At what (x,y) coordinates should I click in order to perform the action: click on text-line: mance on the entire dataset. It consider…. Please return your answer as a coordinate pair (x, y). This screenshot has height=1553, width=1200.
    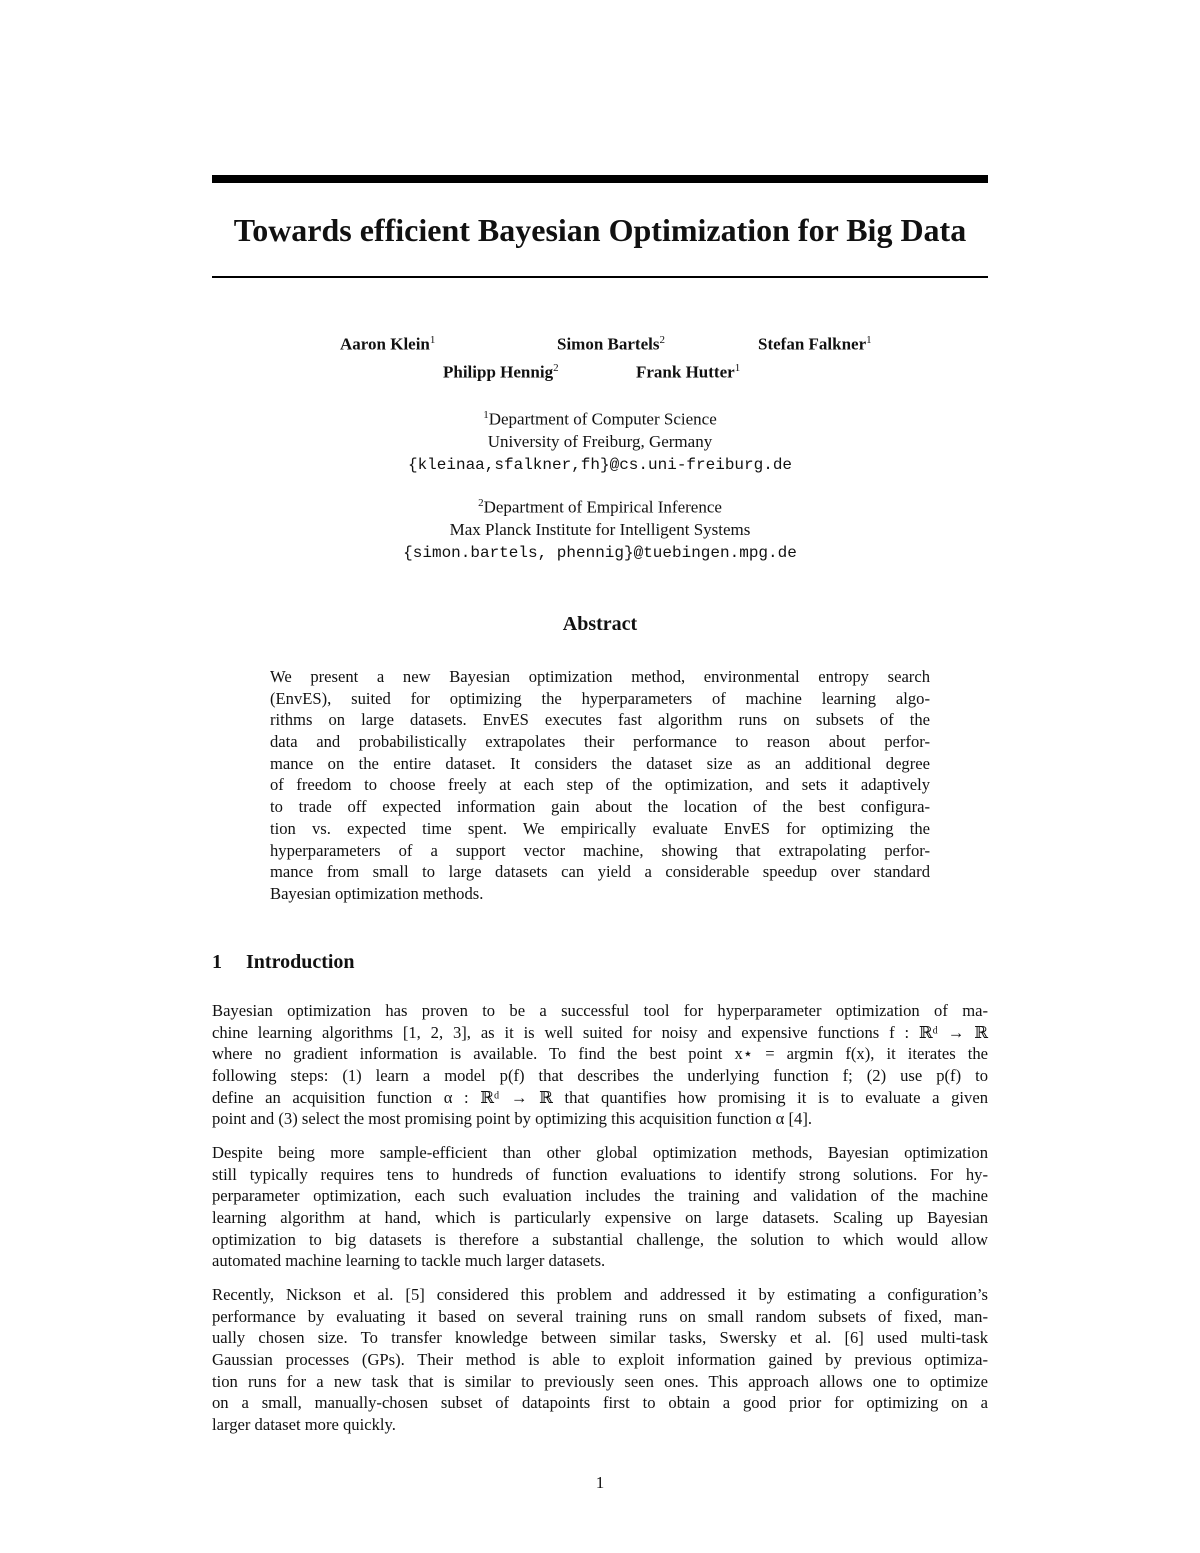
    Looking at the image, I should click on (600, 763).